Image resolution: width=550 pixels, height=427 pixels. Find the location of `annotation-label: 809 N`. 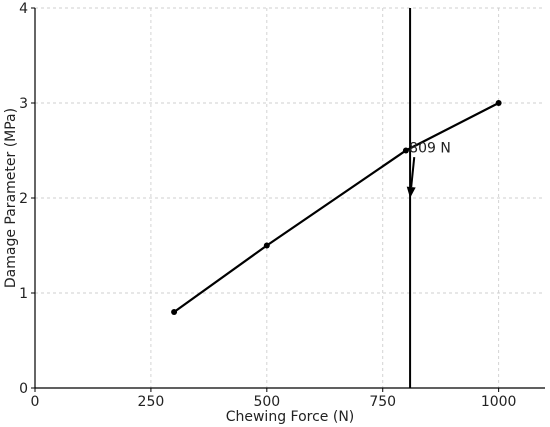

annotation-label: 809 N is located at coordinates (430, 149).